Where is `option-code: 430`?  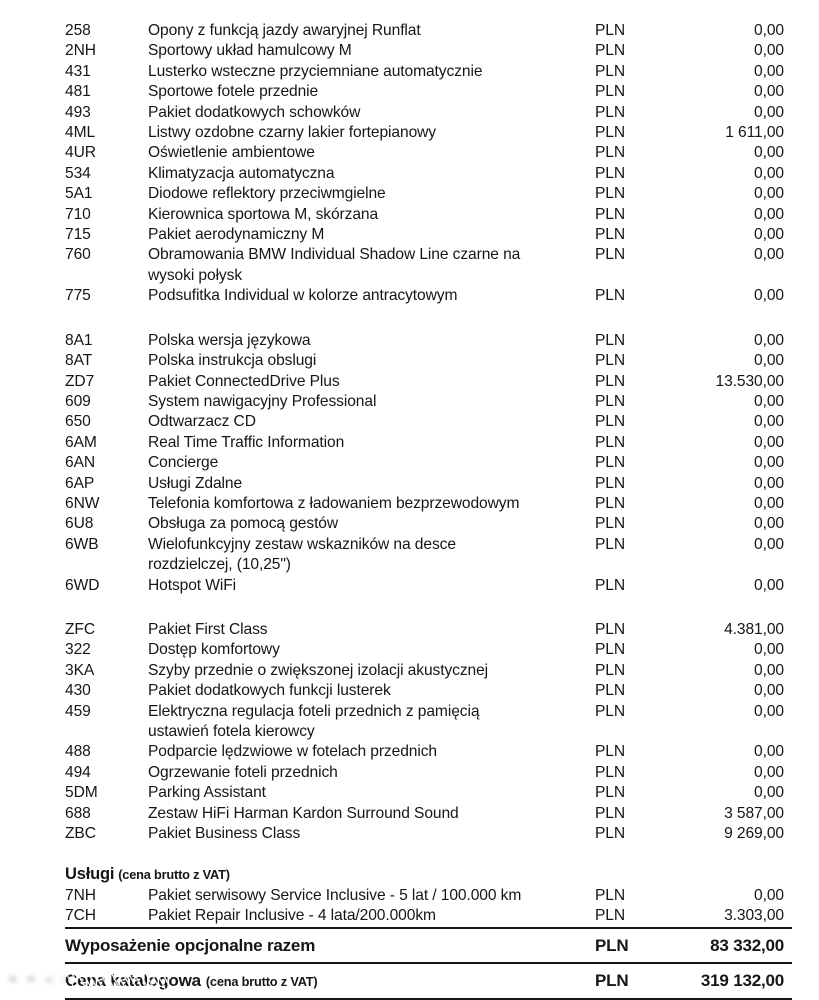 option-code: 430 is located at coordinates (78, 691).